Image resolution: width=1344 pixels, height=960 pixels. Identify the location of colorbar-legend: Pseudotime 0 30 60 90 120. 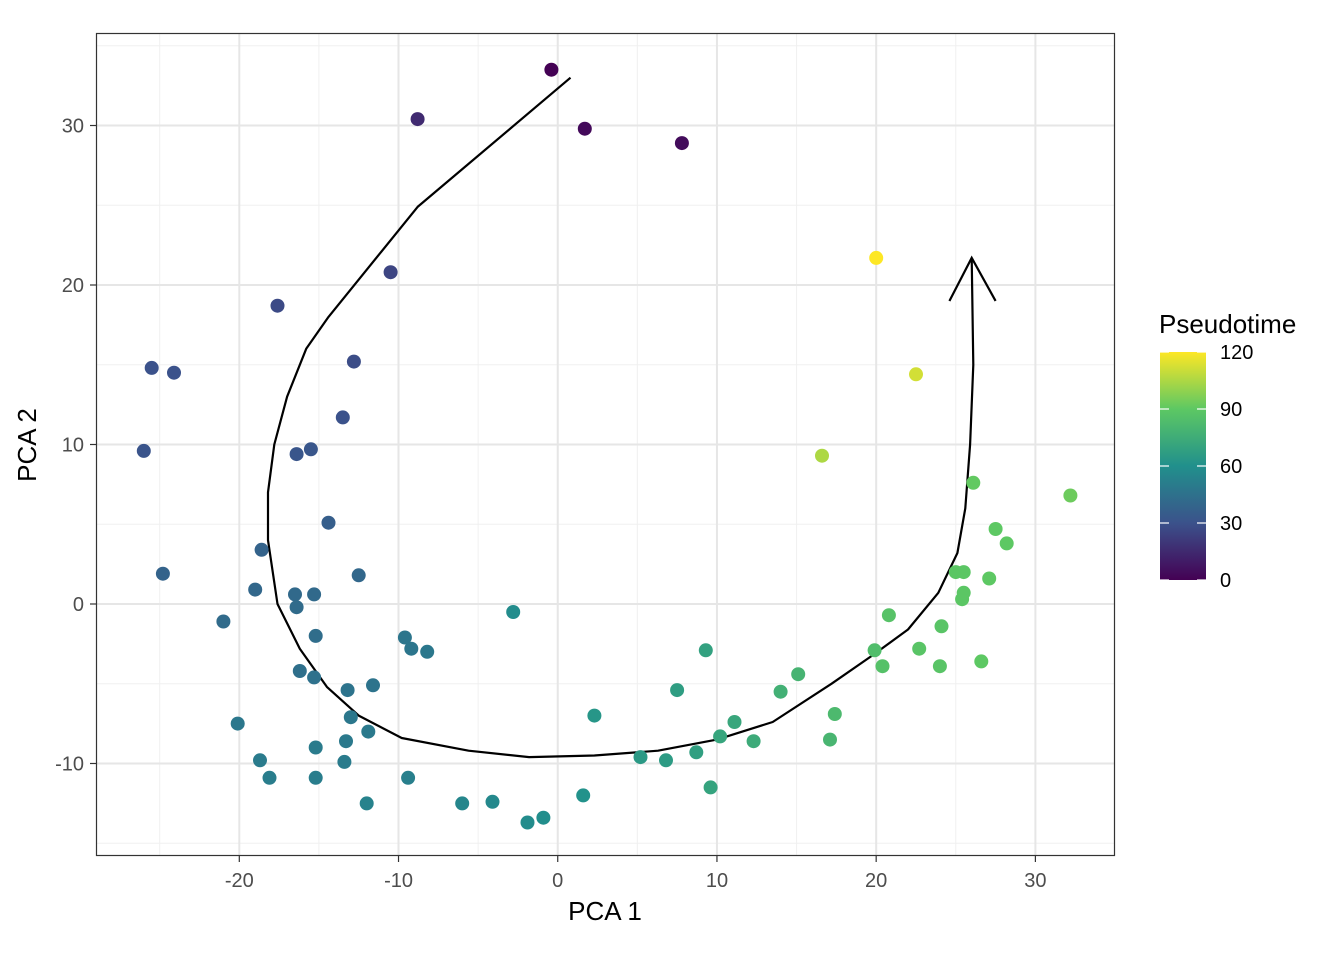
(1227, 450).